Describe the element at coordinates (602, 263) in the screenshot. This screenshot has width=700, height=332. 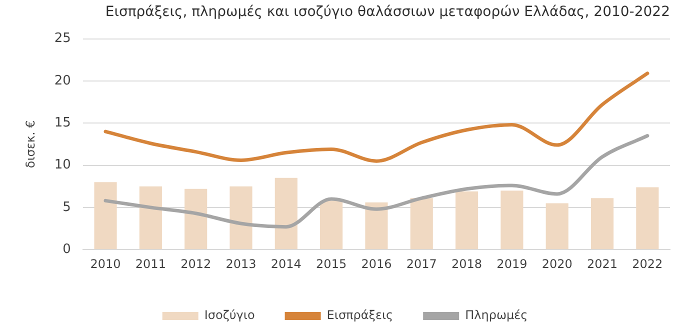
I see `x-tick-label: 2021` at that location.